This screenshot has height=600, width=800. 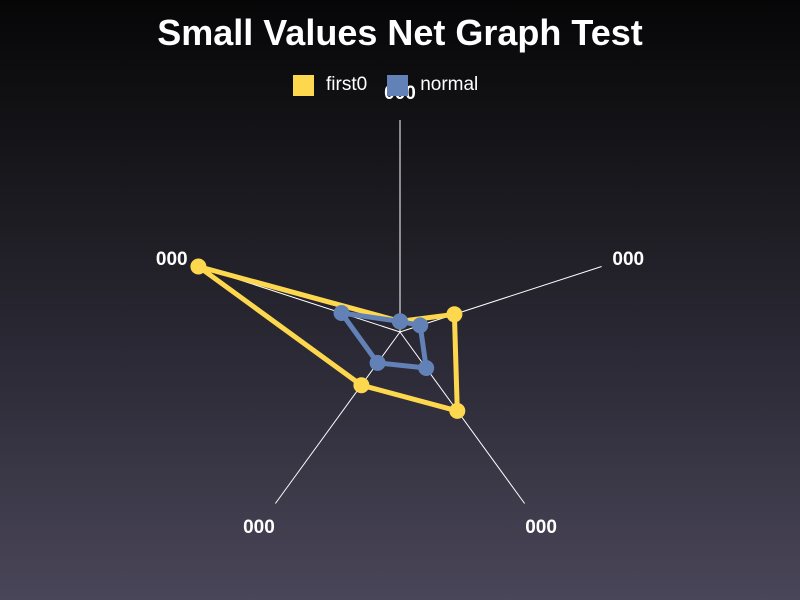 What do you see at coordinates (541, 527) in the screenshot?
I see `axis-label-2: 000` at bounding box center [541, 527].